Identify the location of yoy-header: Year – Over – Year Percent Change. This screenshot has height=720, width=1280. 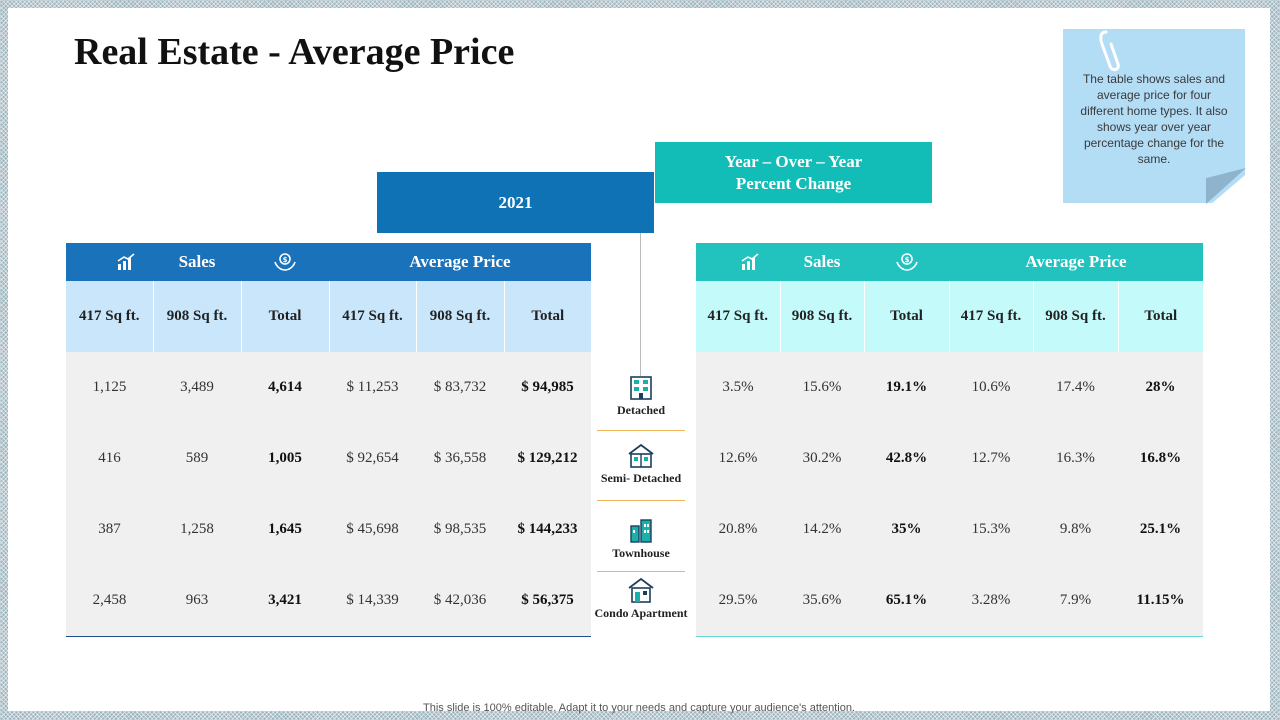
(793, 172).